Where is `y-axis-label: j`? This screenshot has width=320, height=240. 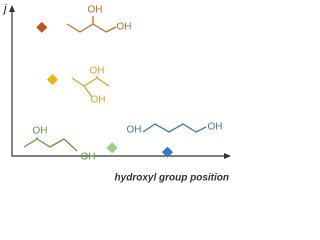
y-axis-label: j is located at coordinates (4, 9).